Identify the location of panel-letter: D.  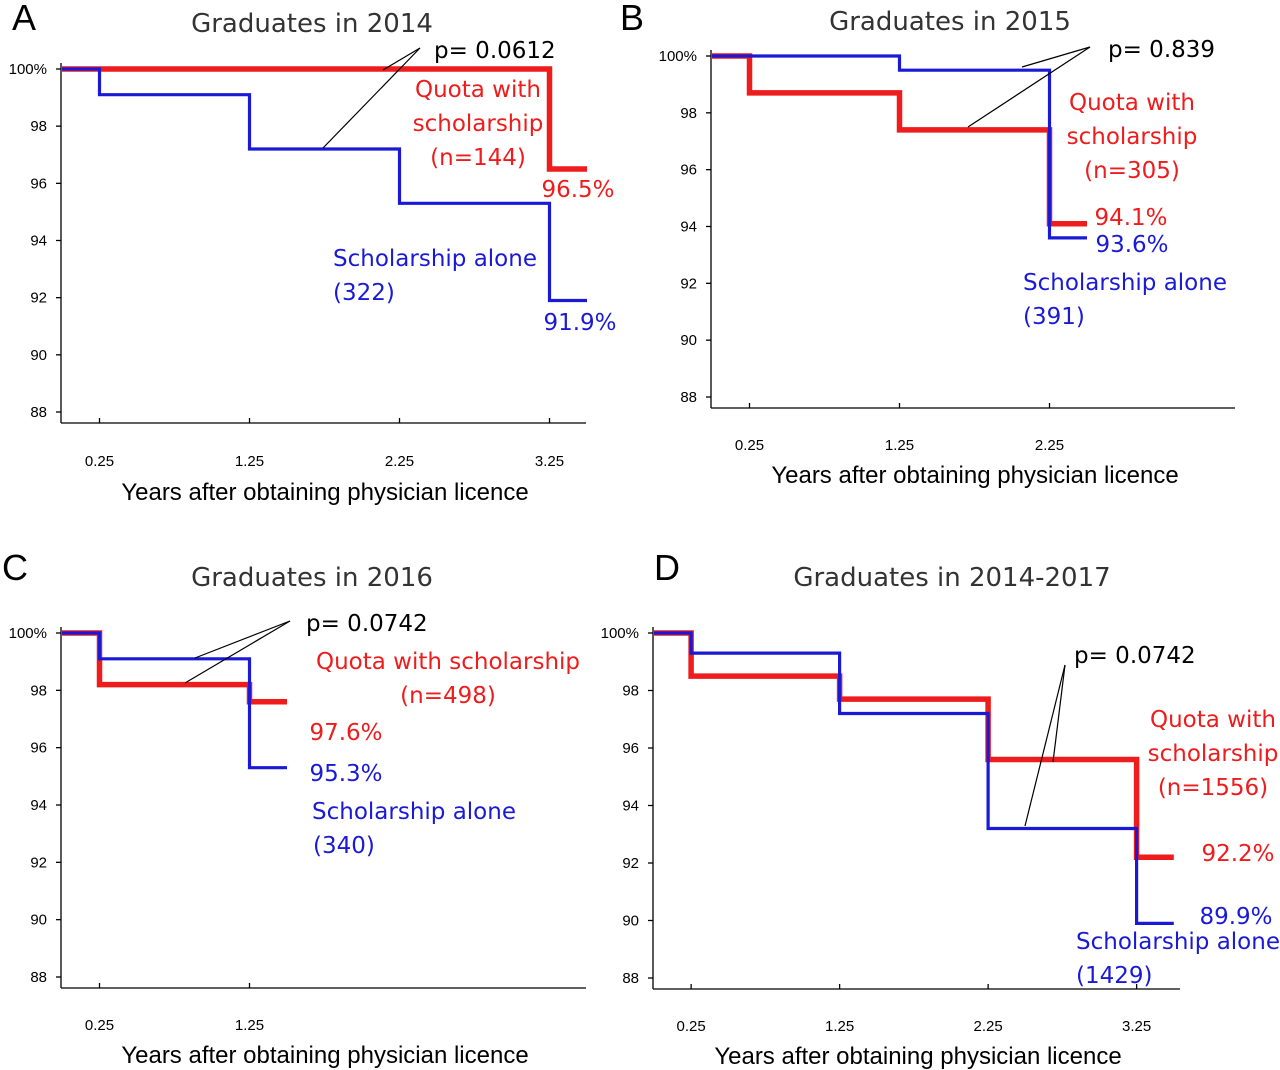
(667, 567).